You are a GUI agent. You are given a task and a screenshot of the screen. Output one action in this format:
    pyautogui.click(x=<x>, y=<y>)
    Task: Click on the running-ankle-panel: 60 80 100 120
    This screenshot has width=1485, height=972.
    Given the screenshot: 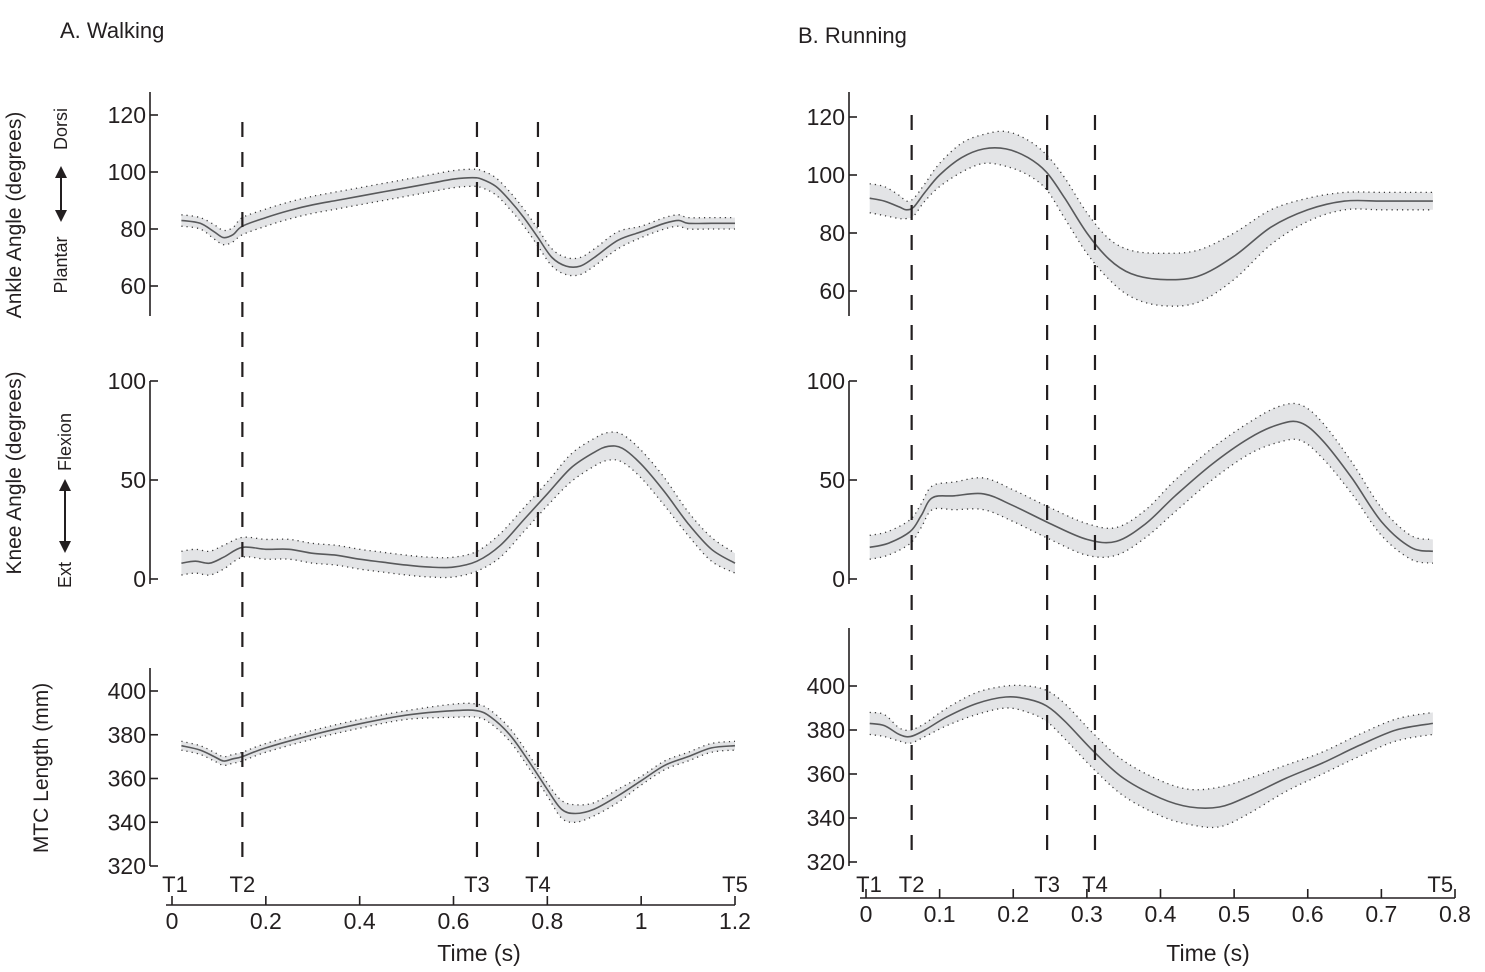 What is the action you would take?
    pyautogui.click(x=1120, y=204)
    